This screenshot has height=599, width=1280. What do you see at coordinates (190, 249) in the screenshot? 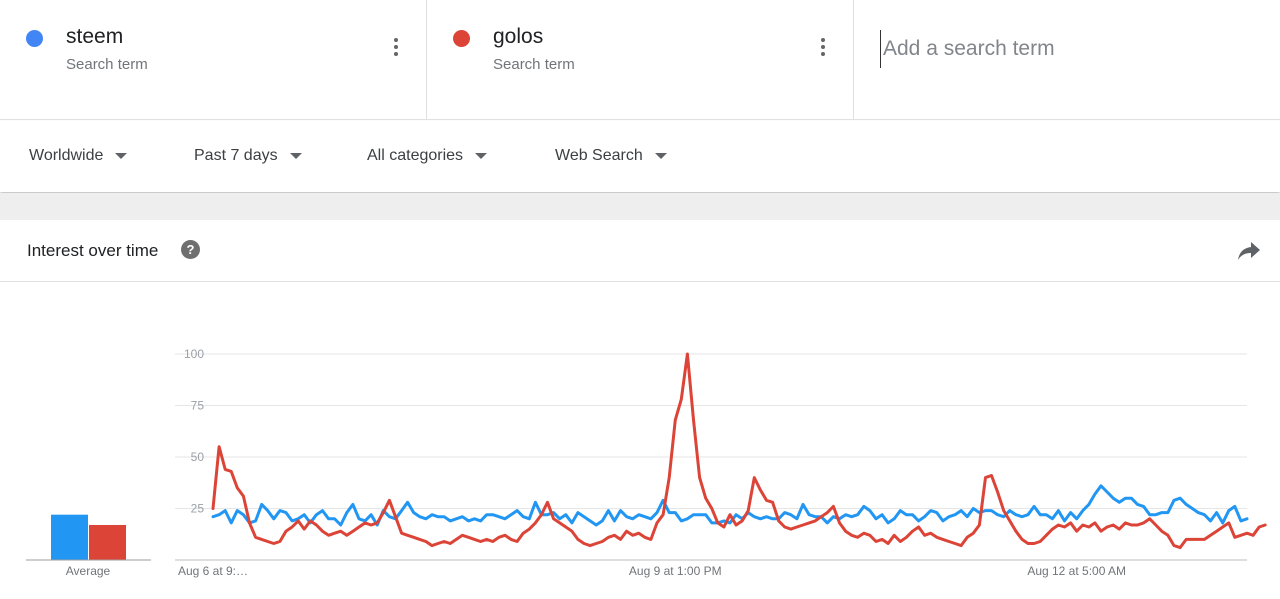
I see `help-icon: ?` at bounding box center [190, 249].